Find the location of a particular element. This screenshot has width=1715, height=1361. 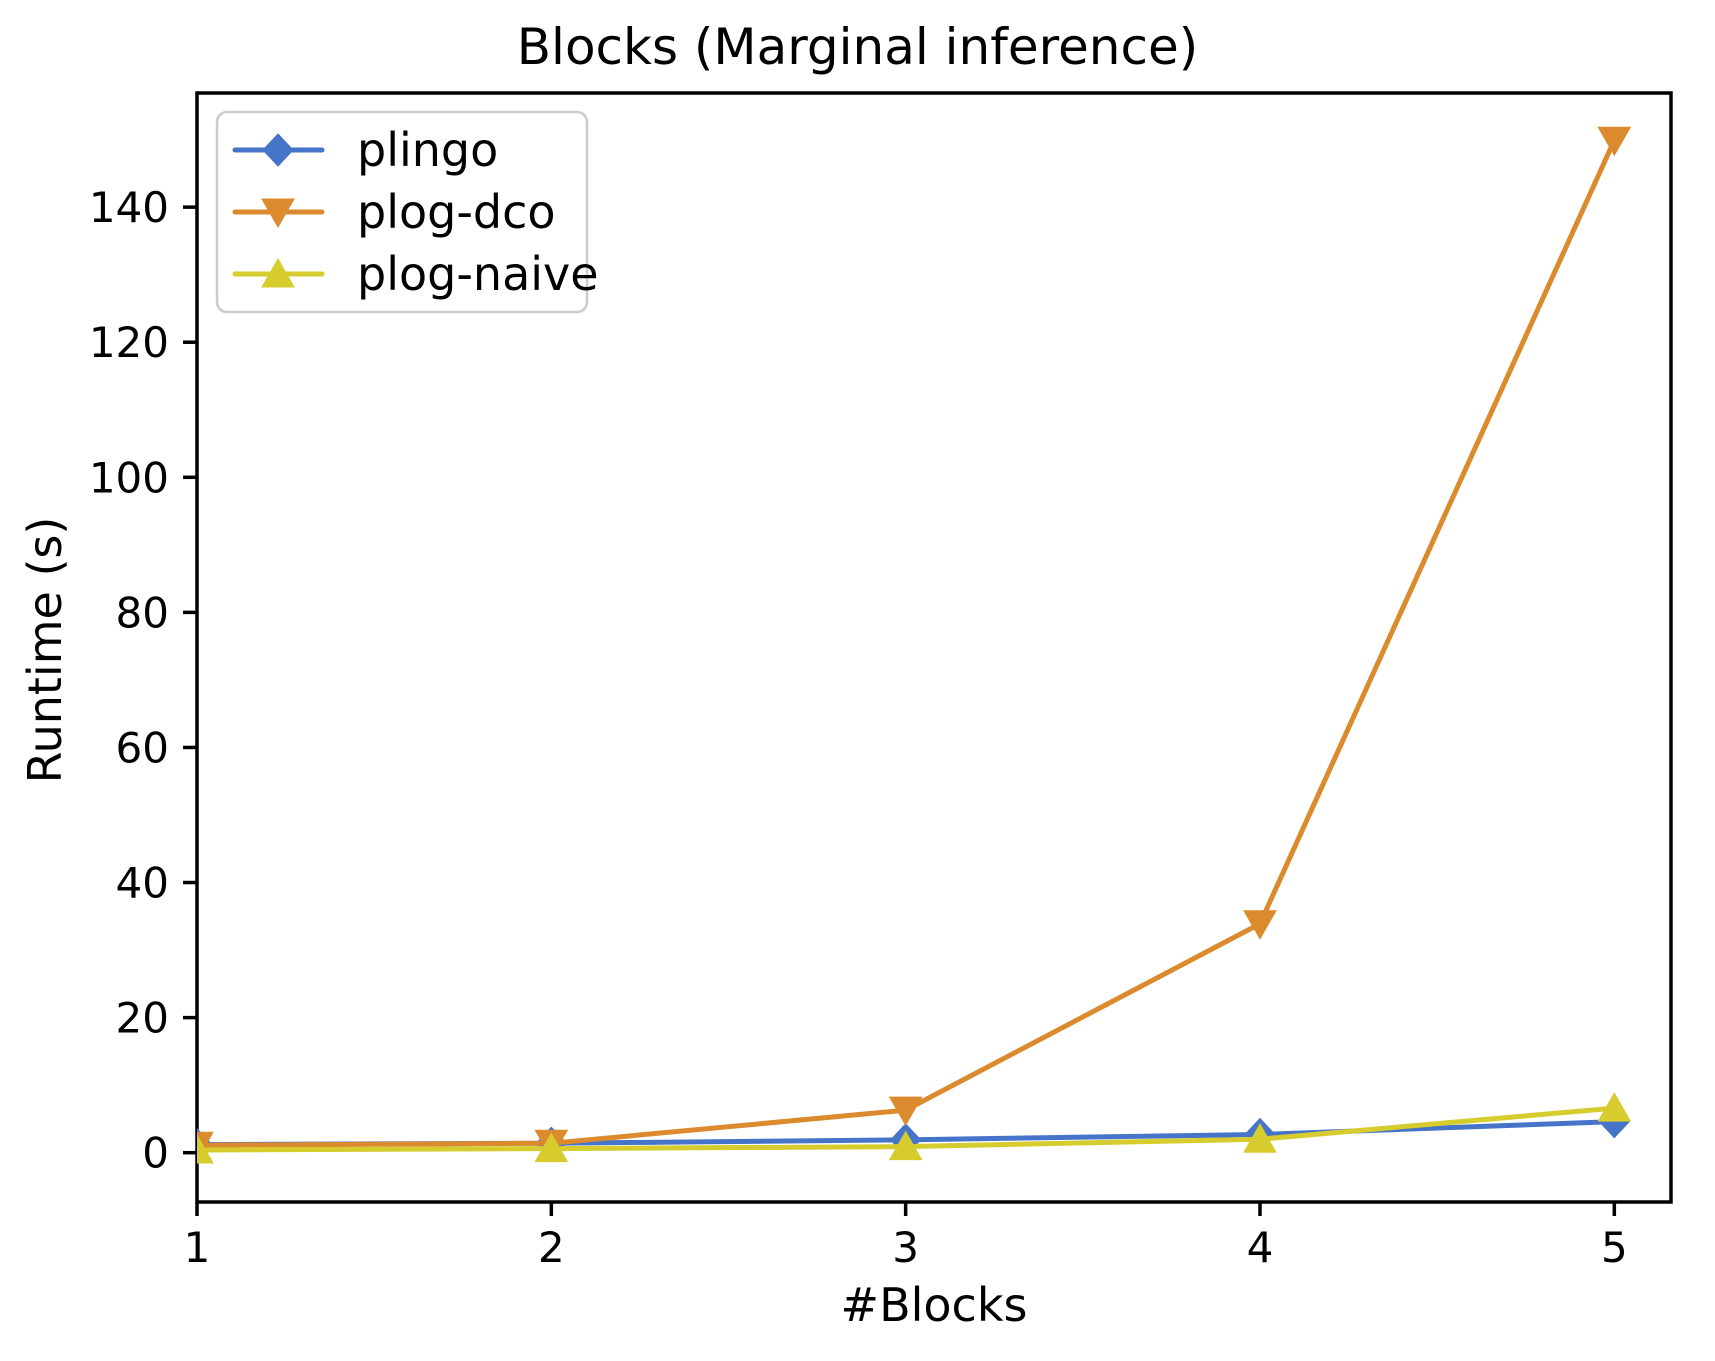

y-axis-tick-label: 40 is located at coordinates (142, 883).